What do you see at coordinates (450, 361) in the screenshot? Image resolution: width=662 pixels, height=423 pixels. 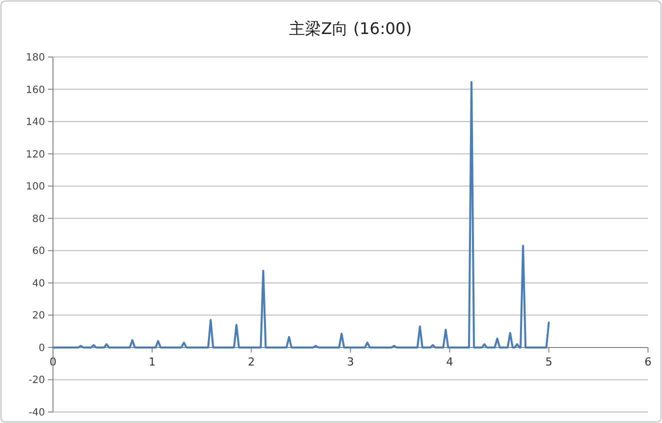 I see `x-tick-label: 4` at bounding box center [450, 361].